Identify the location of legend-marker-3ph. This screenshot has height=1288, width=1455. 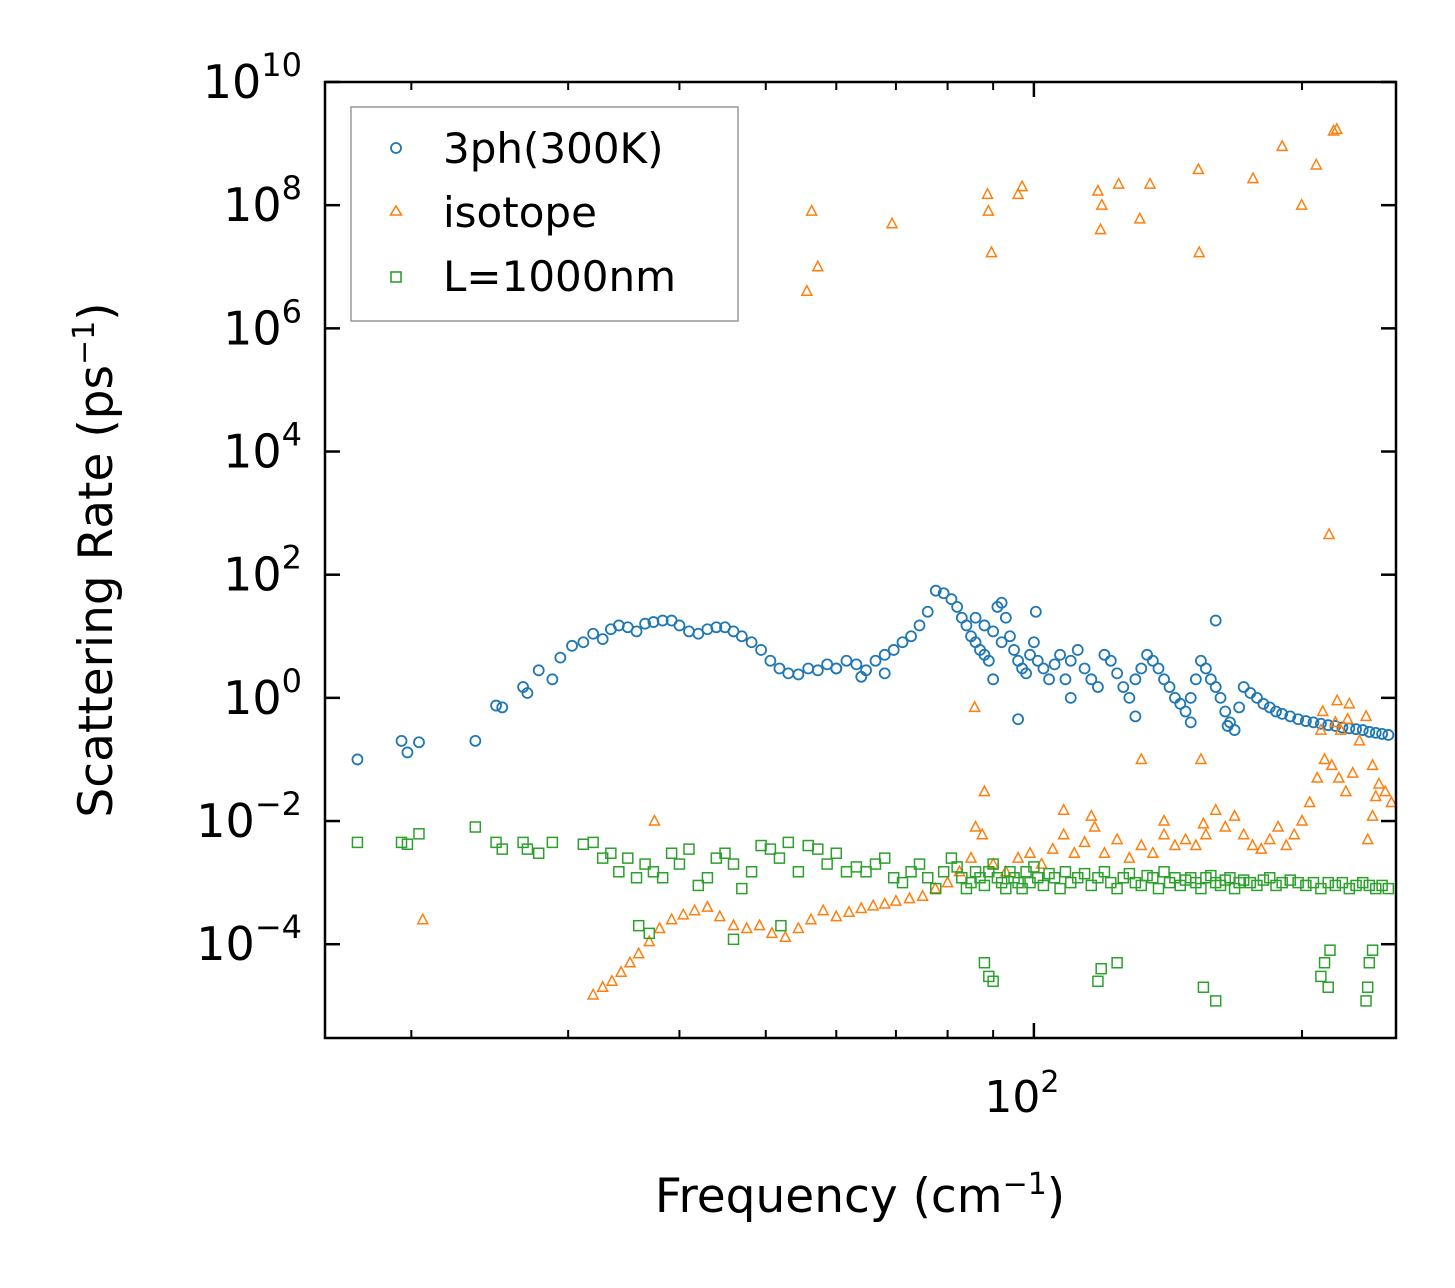
(396, 148).